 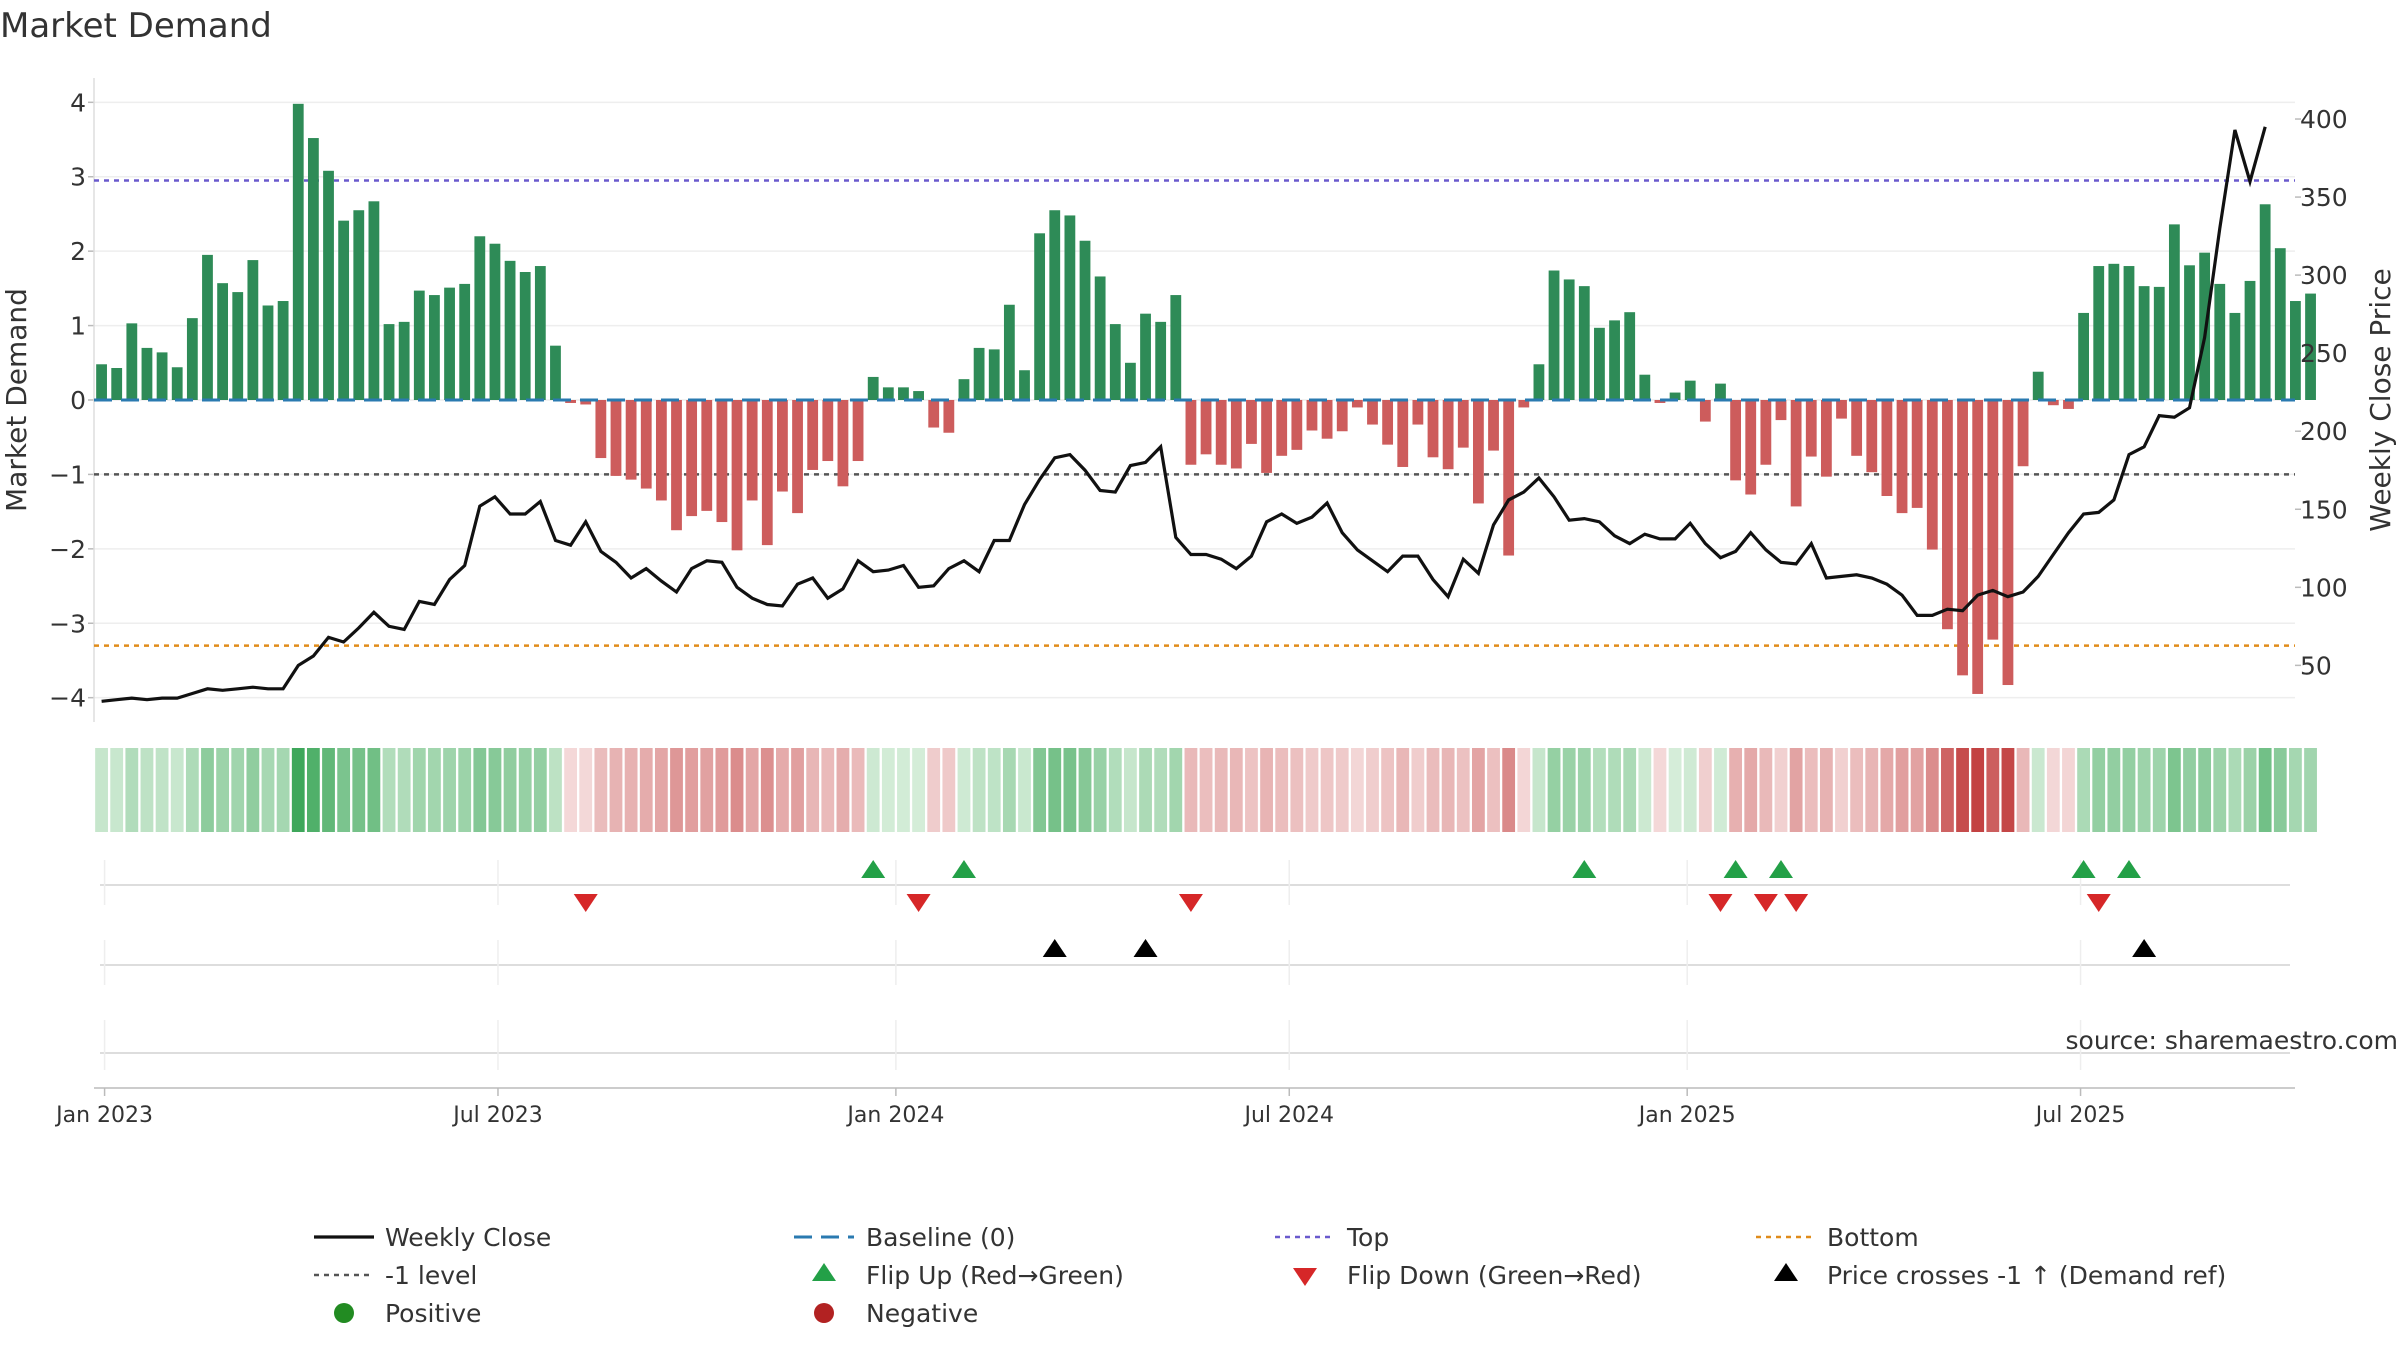 I want to click on y-tick-label: 1, so click(x=78, y=326).